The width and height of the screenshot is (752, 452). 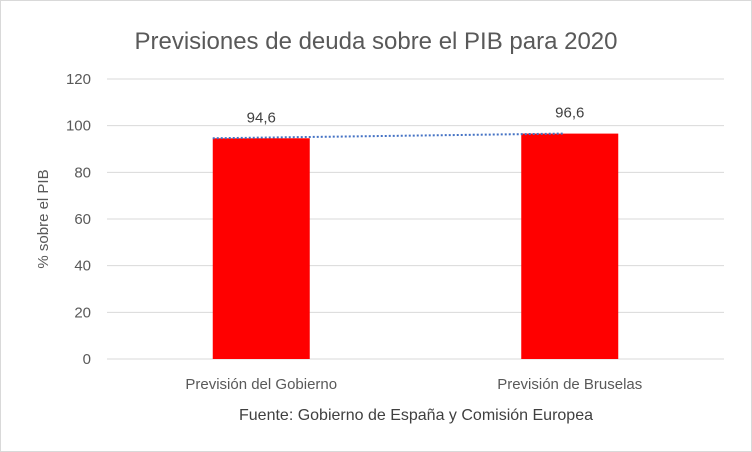 I want to click on trendline, so click(x=388, y=136).